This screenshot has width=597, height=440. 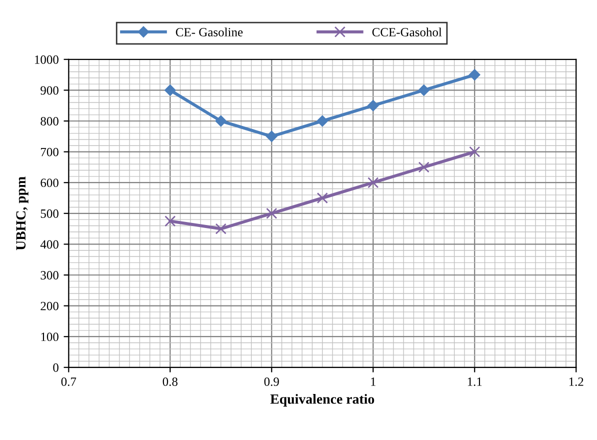 I want to click on x-tick-label: 1.2, so click(x=576, y=382).